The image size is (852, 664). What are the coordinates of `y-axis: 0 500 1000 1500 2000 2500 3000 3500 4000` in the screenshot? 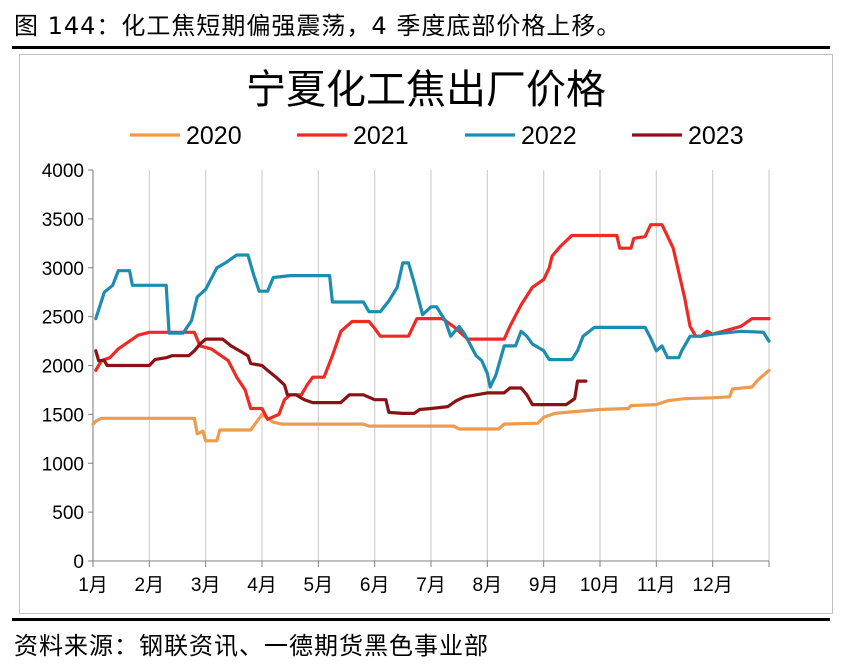 It's located at (68, 367).